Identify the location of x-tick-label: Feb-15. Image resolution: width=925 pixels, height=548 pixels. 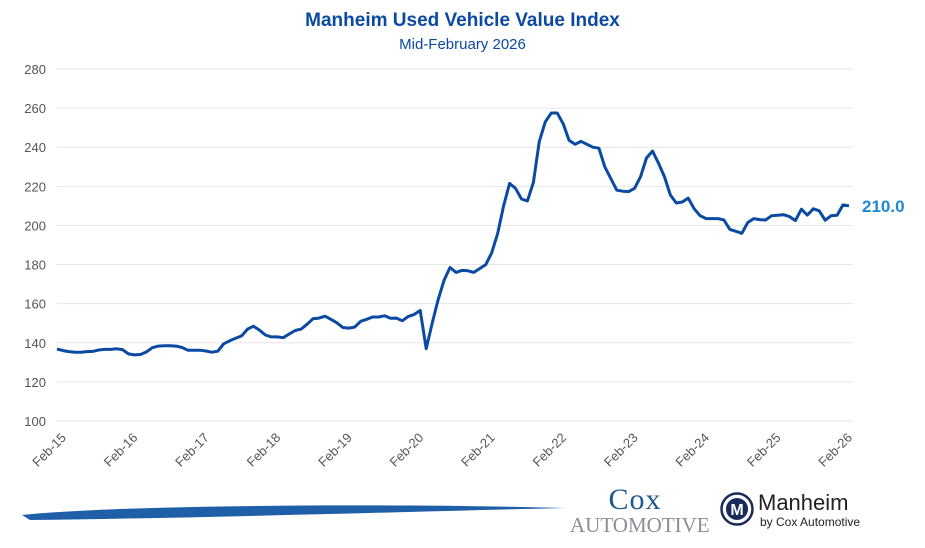
(49, 450).